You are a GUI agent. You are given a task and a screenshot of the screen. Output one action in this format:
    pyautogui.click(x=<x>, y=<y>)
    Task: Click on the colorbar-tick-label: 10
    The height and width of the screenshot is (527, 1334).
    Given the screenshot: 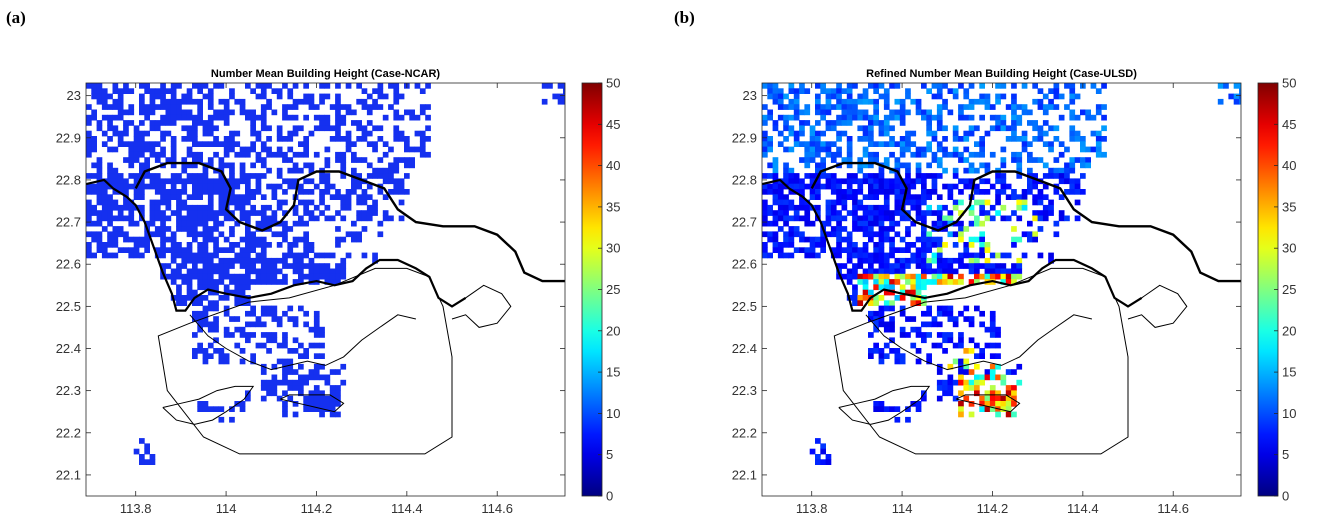 What is the action you would take?
    pyautogui.click(x=1289, y=413)
    